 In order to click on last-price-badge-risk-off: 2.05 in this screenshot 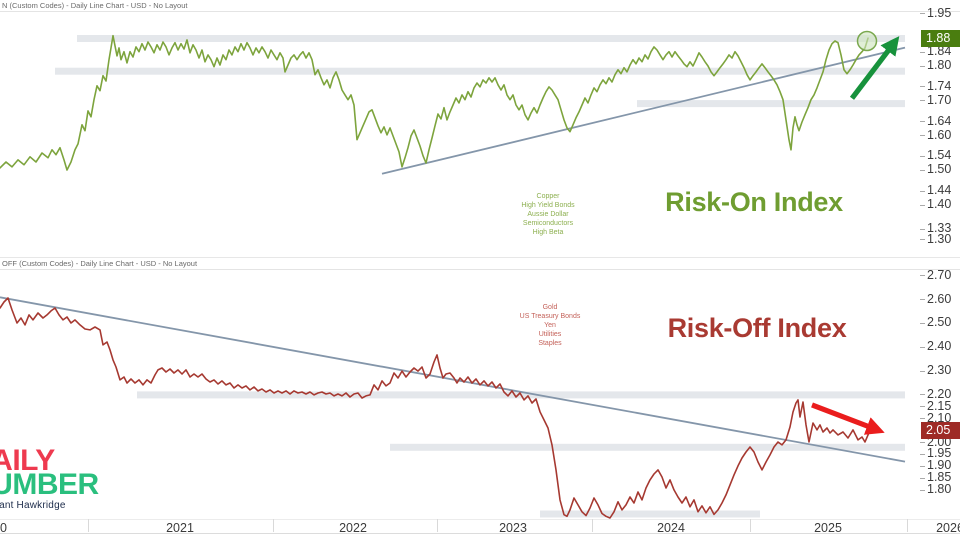, I will do `click(940, 430)`.